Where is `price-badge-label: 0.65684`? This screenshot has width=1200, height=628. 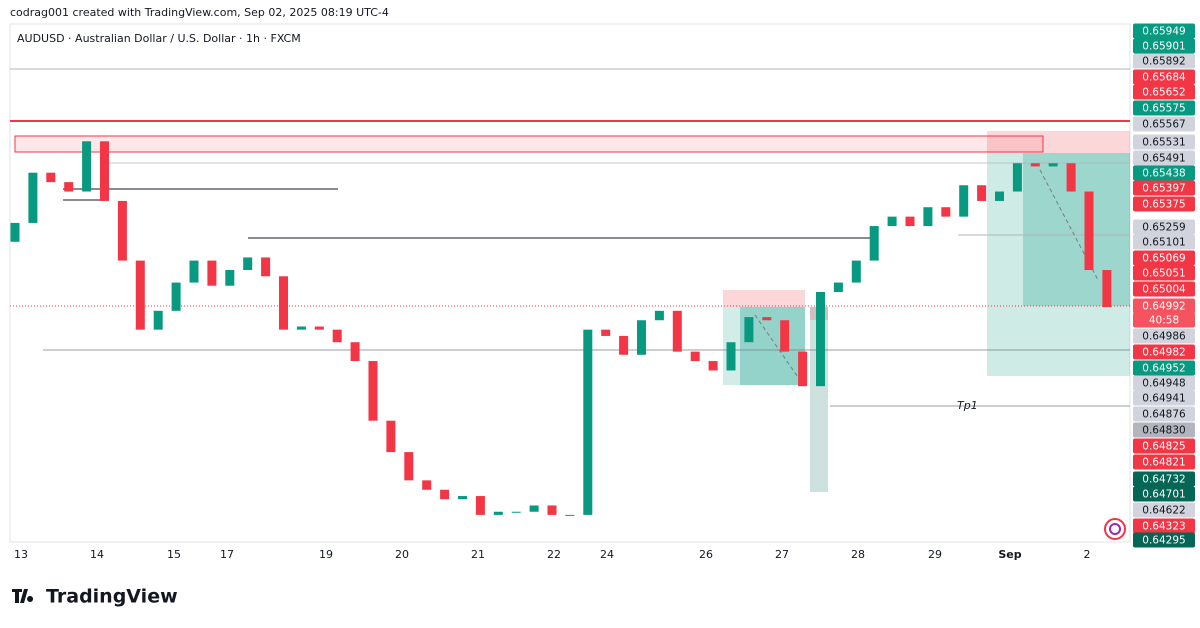 price-badge-label: 0.65684 is located at coordinates (1164, 78).